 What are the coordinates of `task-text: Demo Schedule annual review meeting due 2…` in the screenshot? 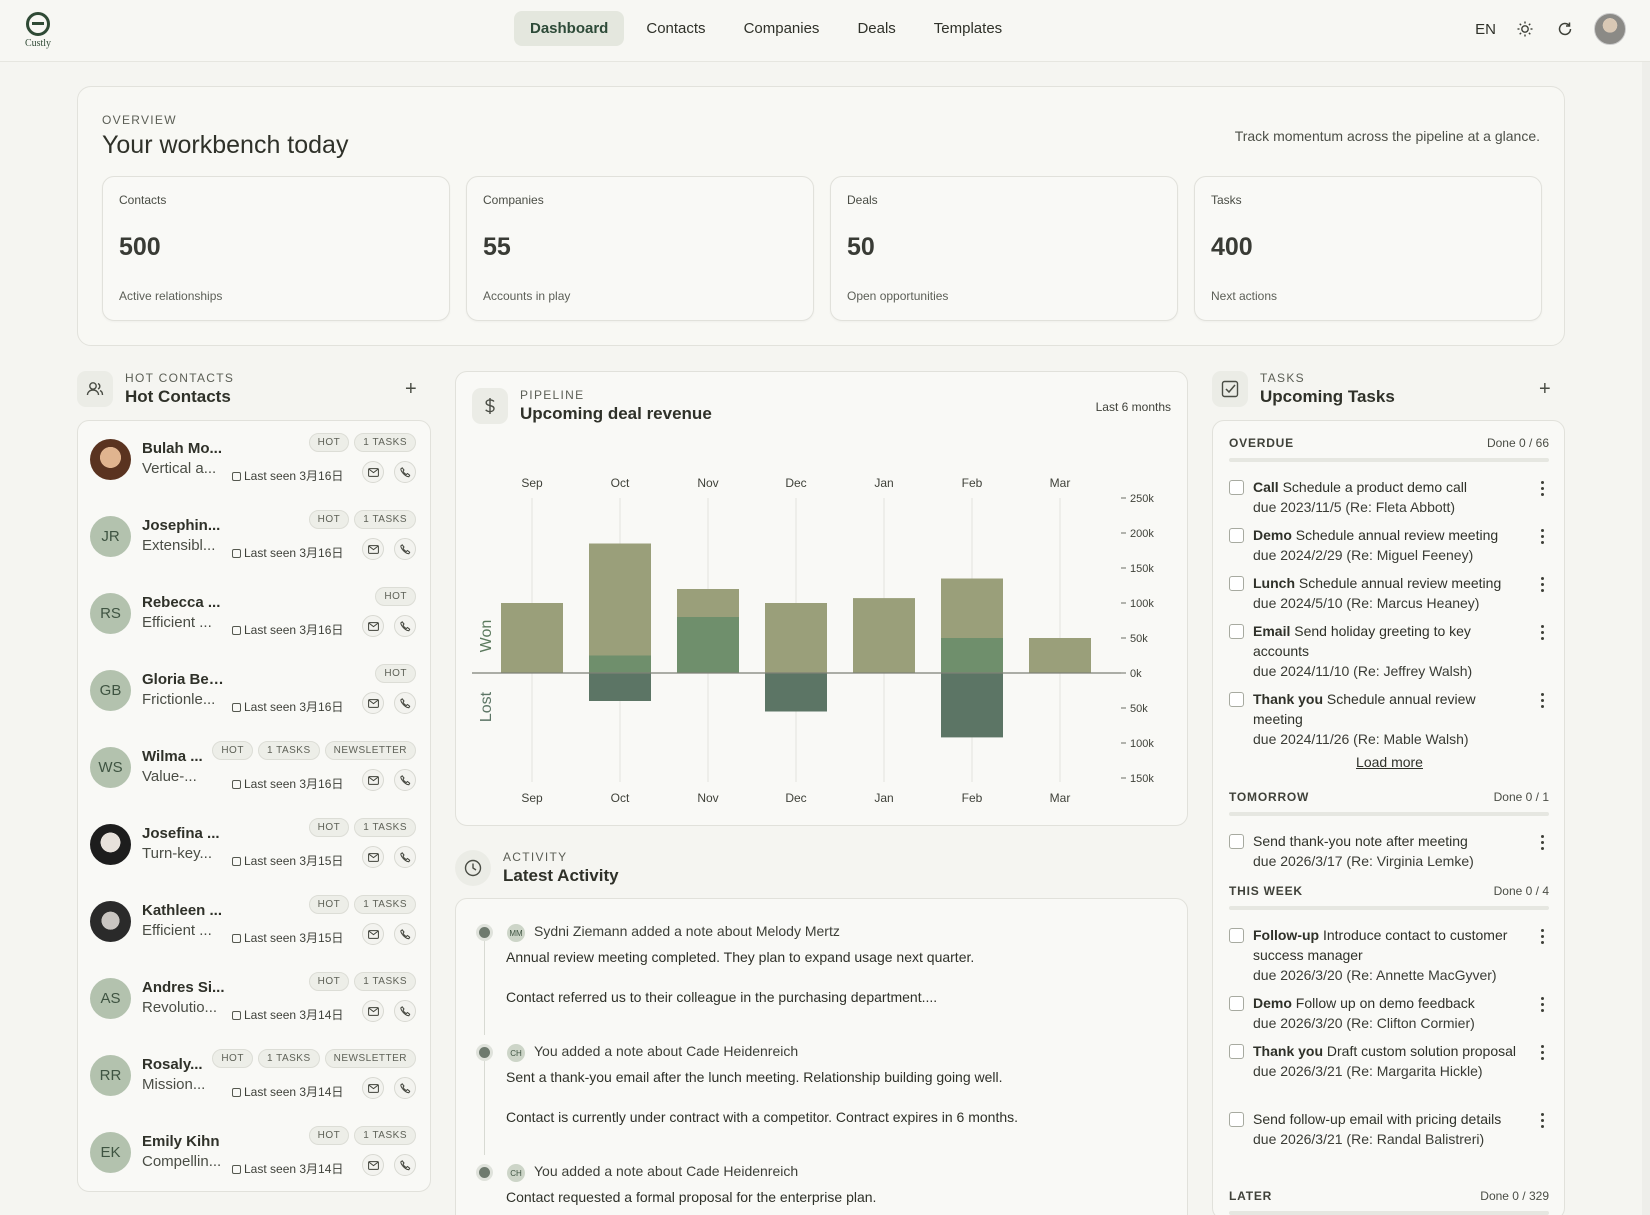 It's located at (1388, 545).